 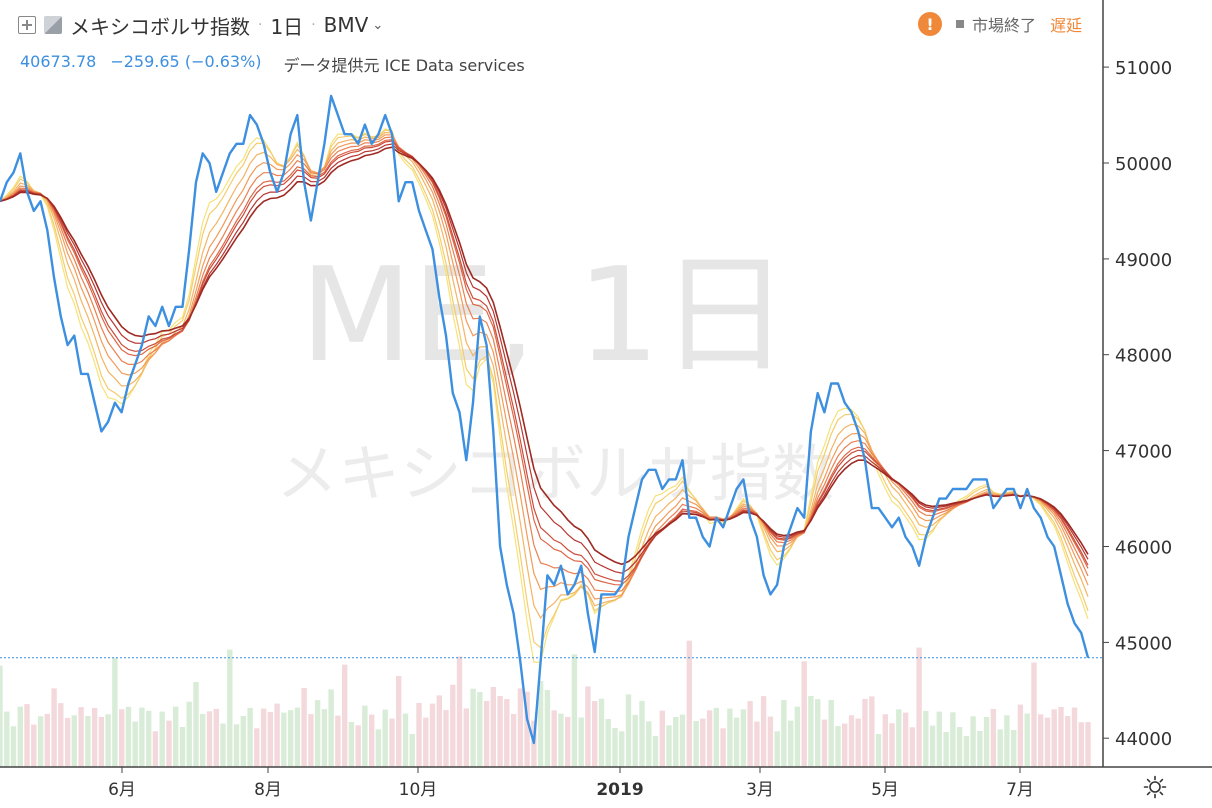 I want to click on settings-button, so click(x=1155, y=787).